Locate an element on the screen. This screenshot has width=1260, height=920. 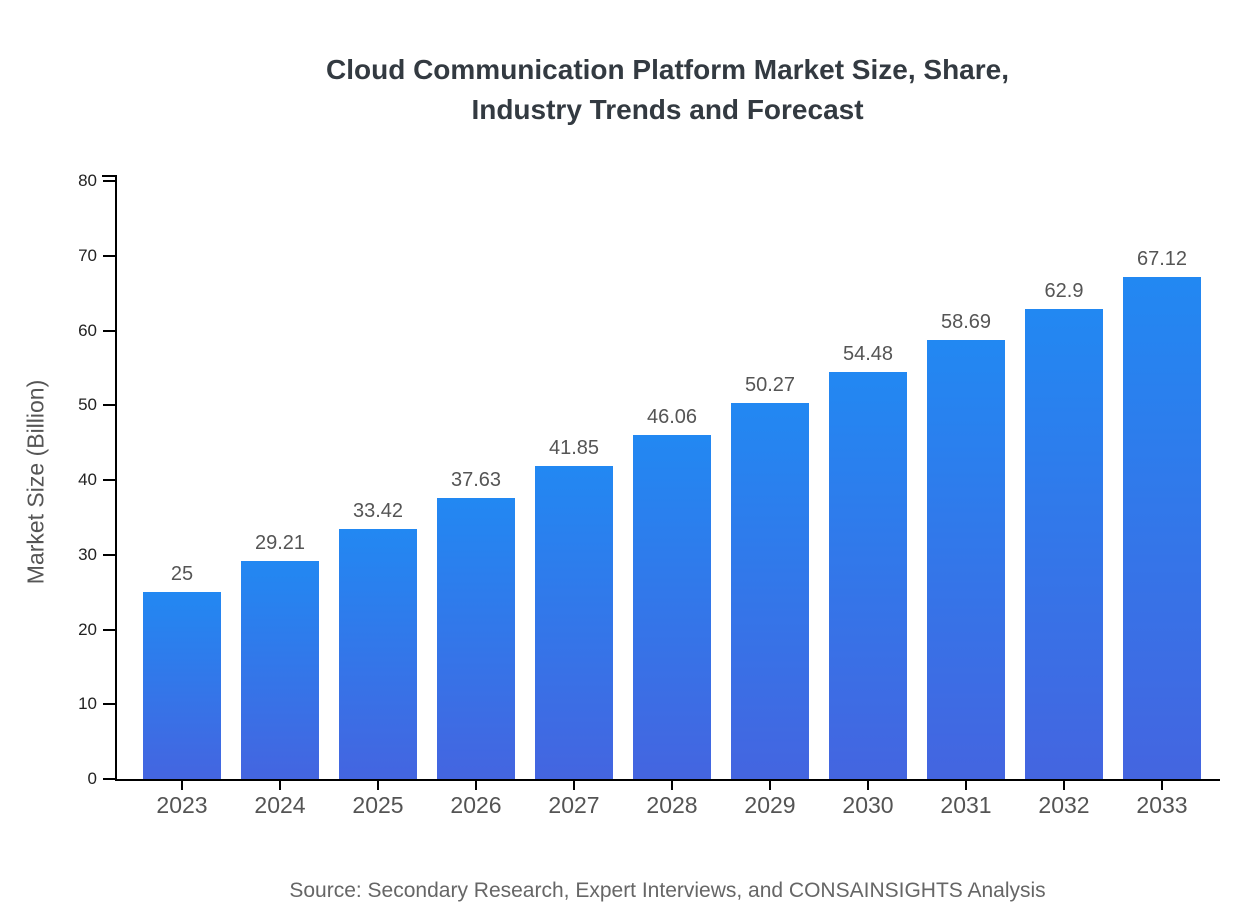
bar-2032 is located at coordinates (1064, 543).